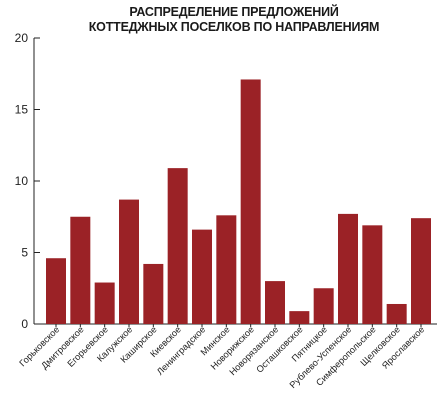 This screenshot has width=448, height=408. Describe the element at coordinates (22, 38) in the screenshot. I see `y-tick-label: 20` at that location.